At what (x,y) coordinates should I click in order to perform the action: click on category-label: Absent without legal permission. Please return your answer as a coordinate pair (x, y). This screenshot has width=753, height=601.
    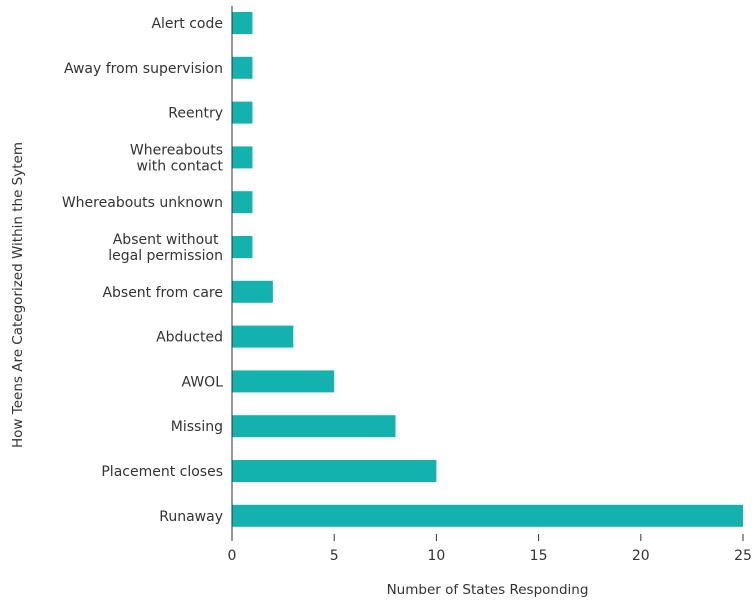
    Looking at the image, I should click on (165, 248).